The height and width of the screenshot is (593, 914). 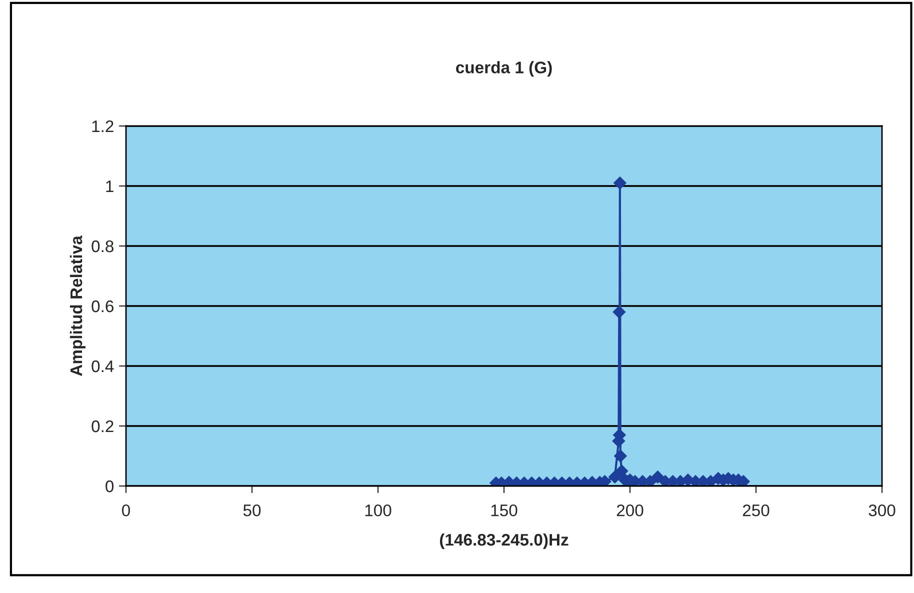 What do you see at coordinates (78, 306) in the screenshot?
I see `y-axis-title: Amplitud Relativa` at bounding box center [78, 306].